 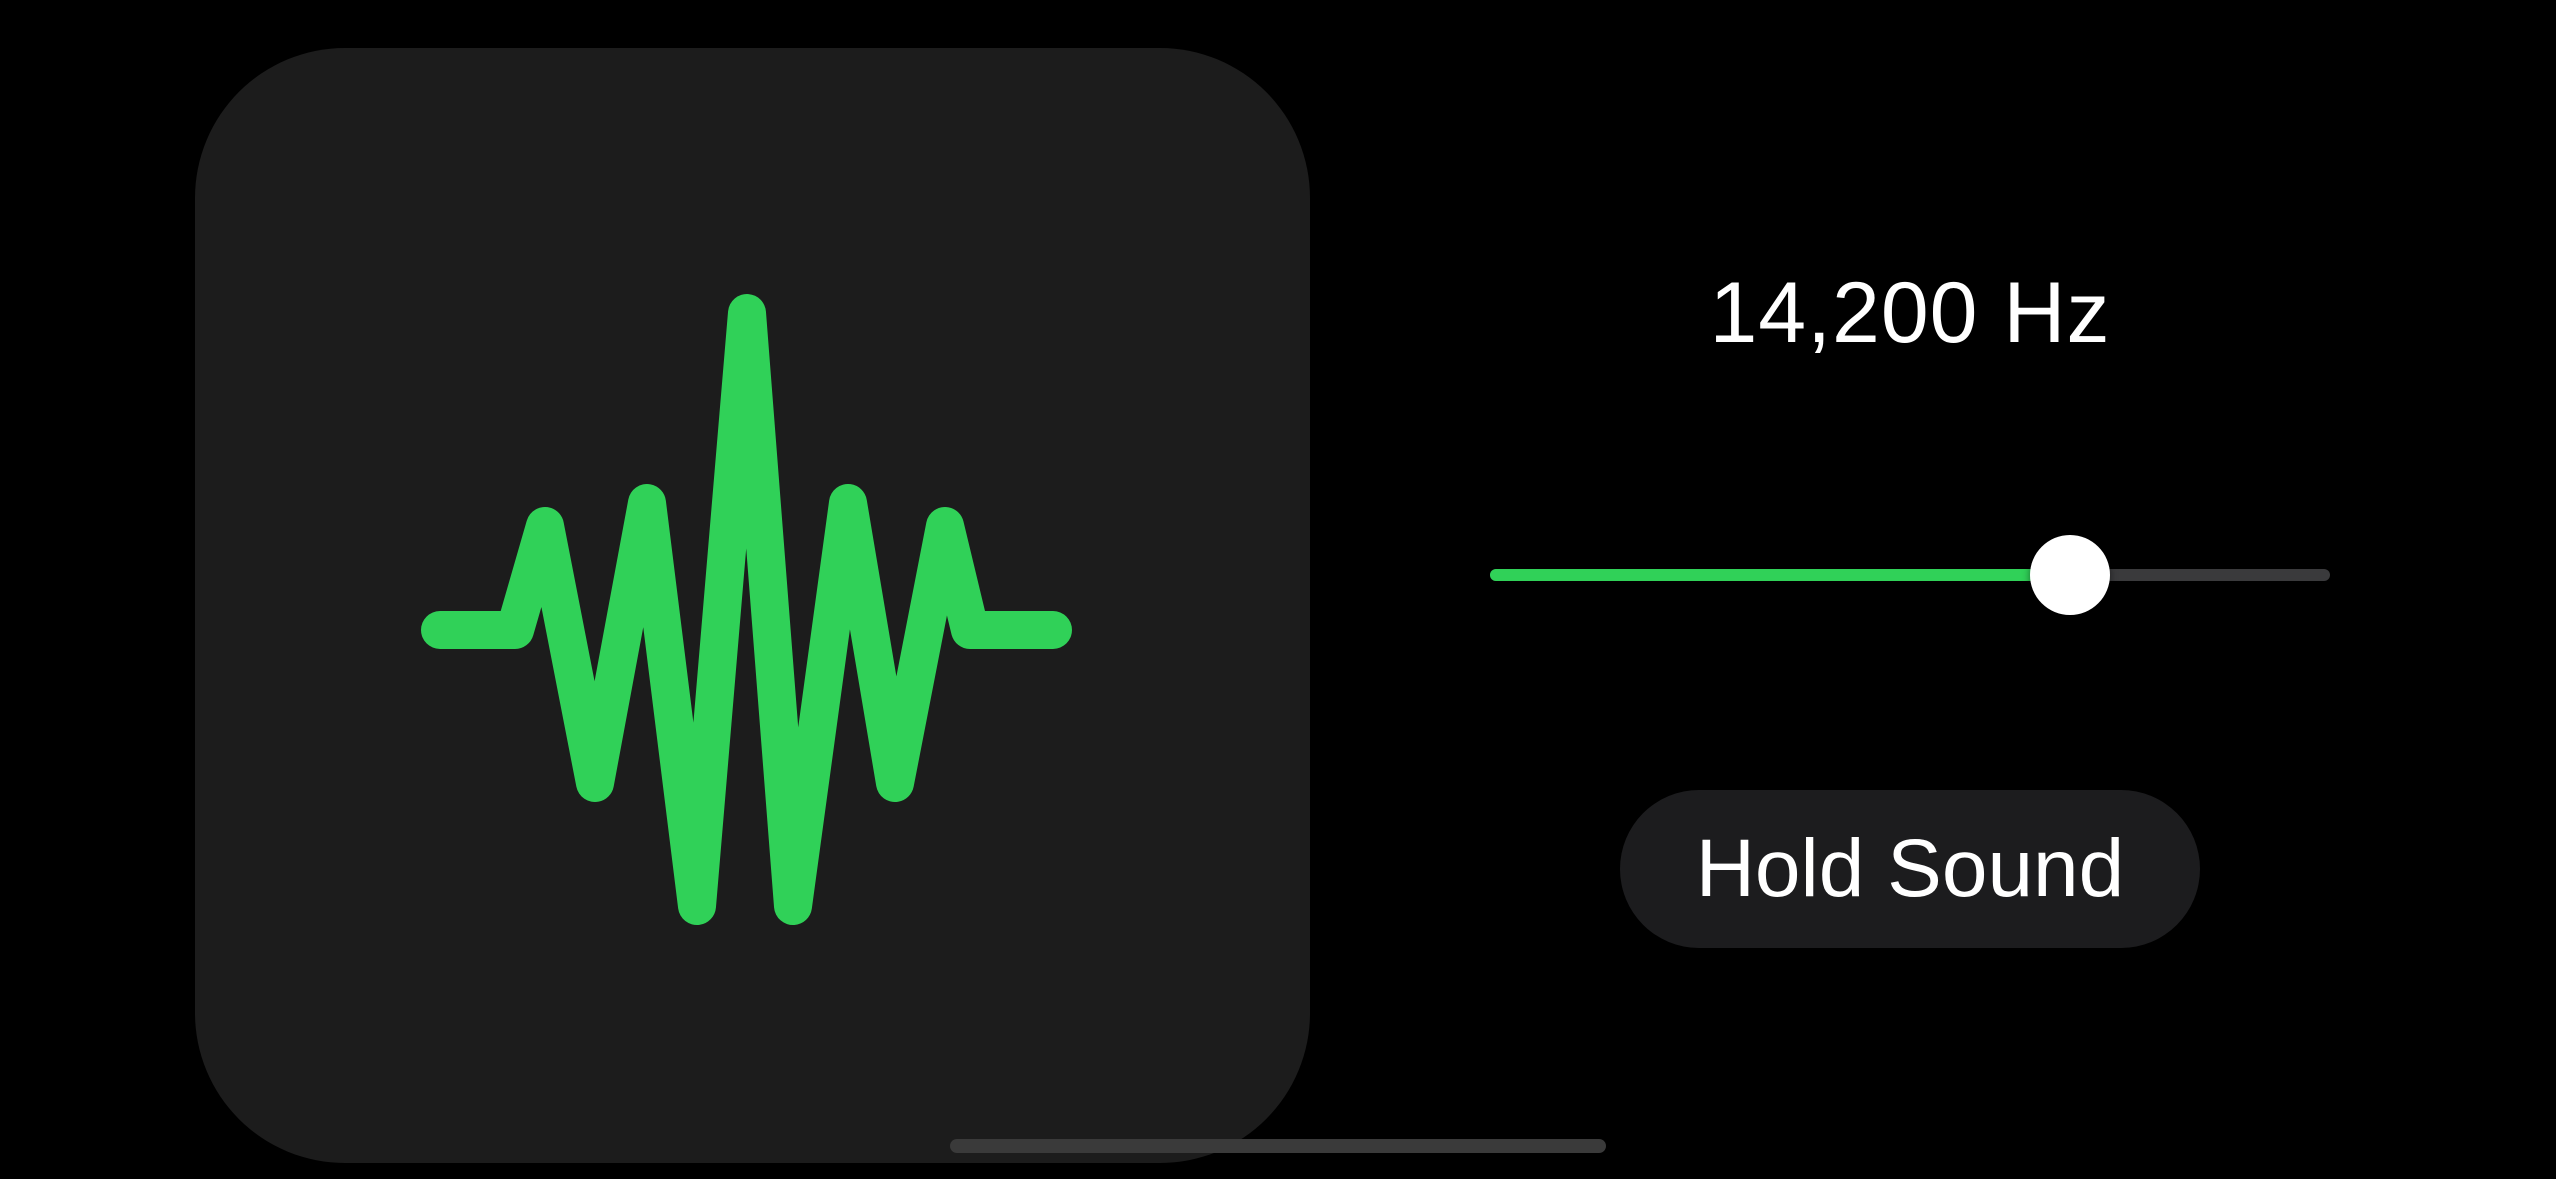 I want to click on frequency-slider, so click(x=1910, y=575).